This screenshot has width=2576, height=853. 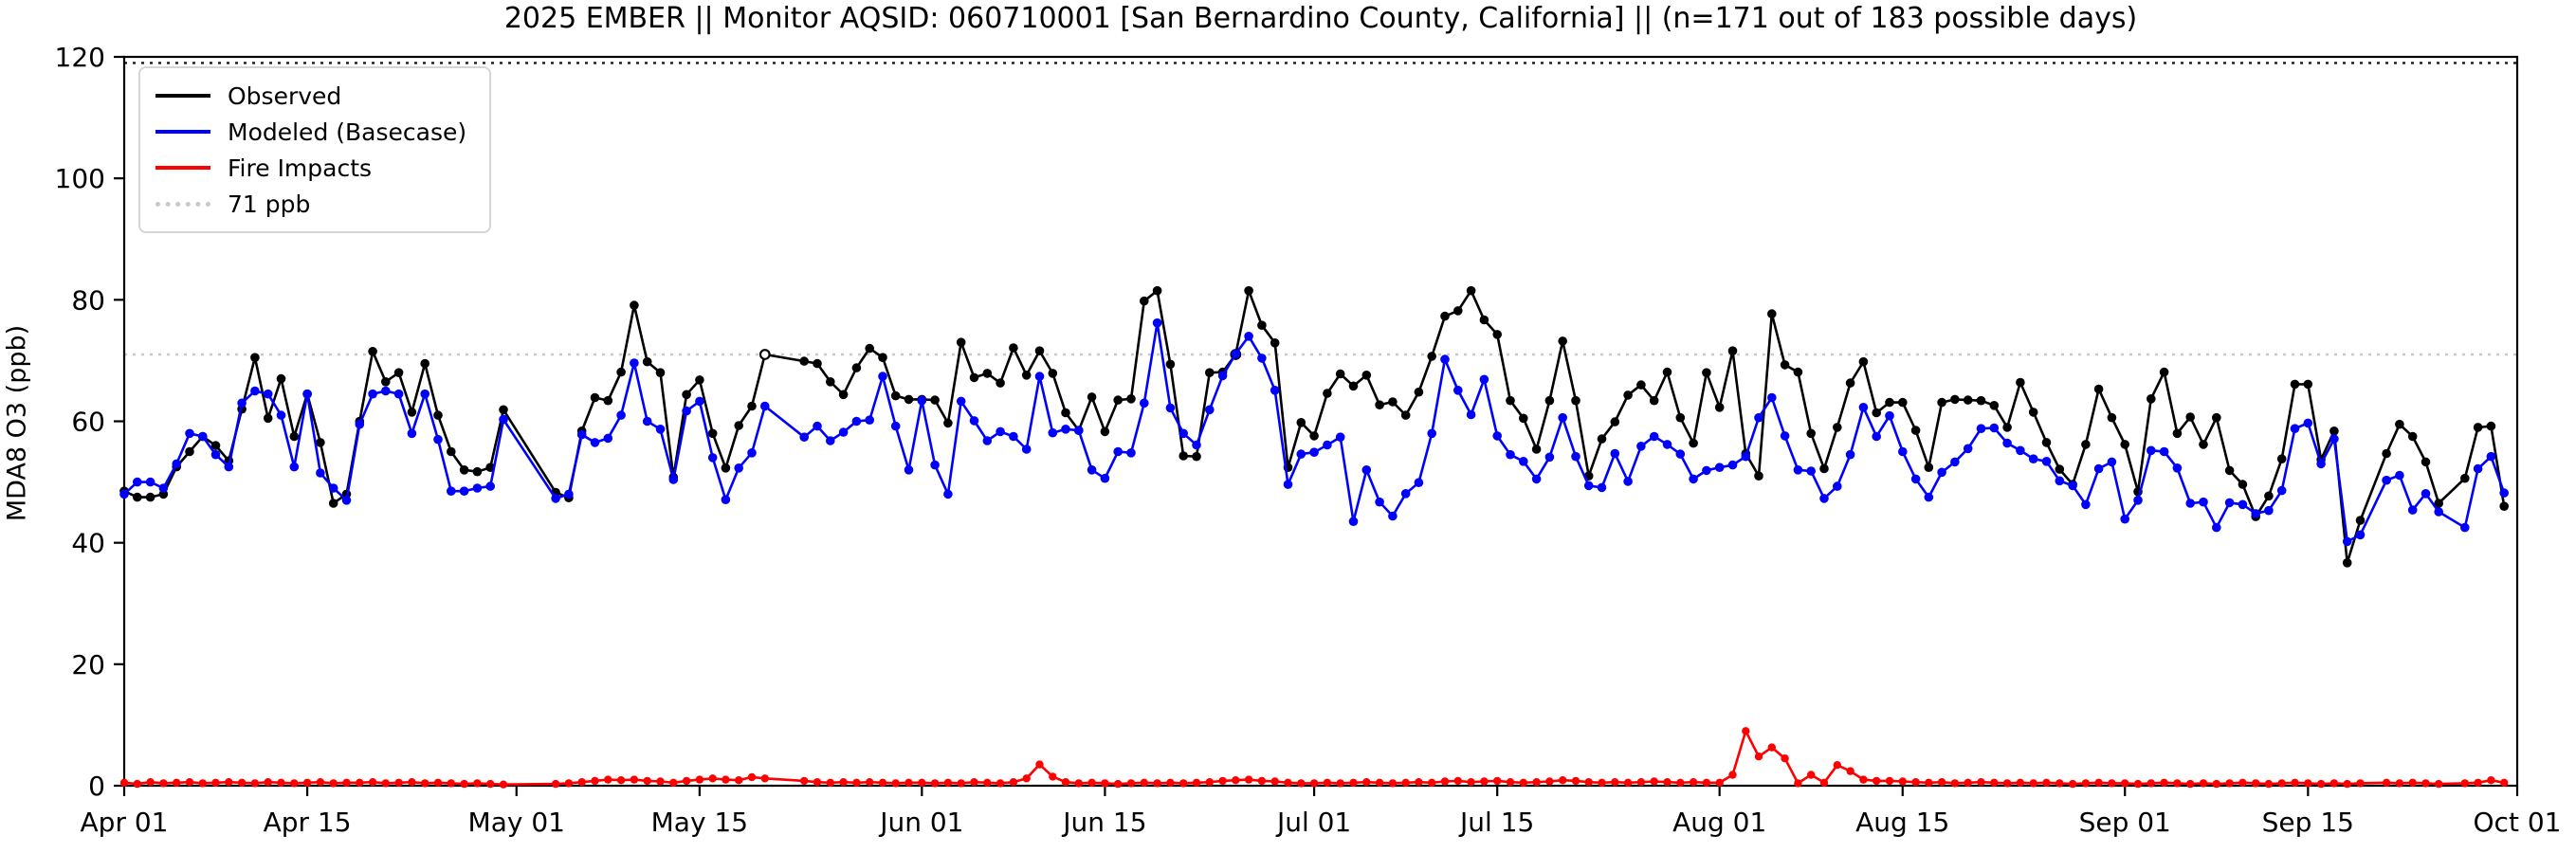 What do you see at coordinates (96, 786) in the screenshot?
I see `y-tick-label: 0` at bounding box center [96, 786].